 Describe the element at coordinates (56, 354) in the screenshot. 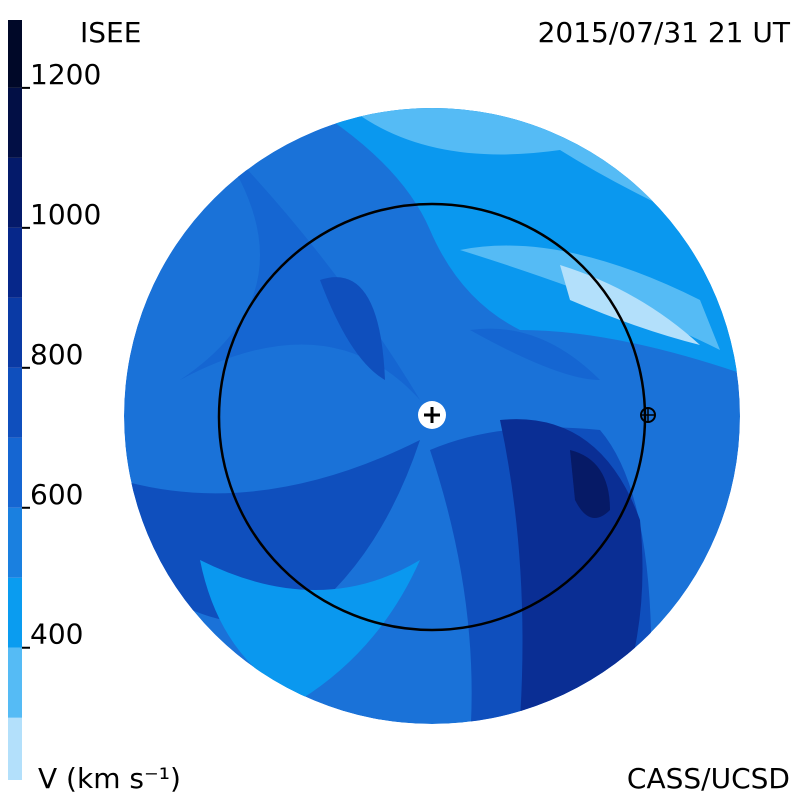

I see `colorbar-tick-label: 800` at that location.